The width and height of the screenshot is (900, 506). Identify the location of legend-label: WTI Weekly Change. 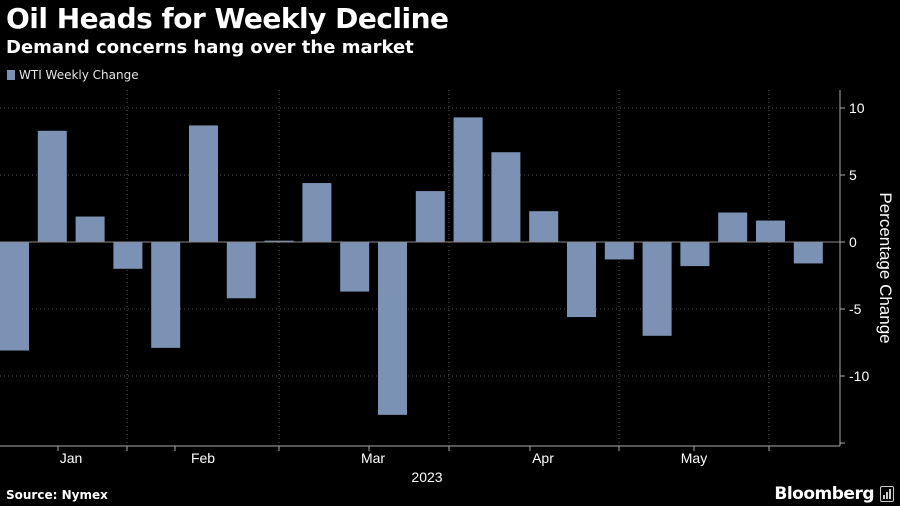
(79, 75).